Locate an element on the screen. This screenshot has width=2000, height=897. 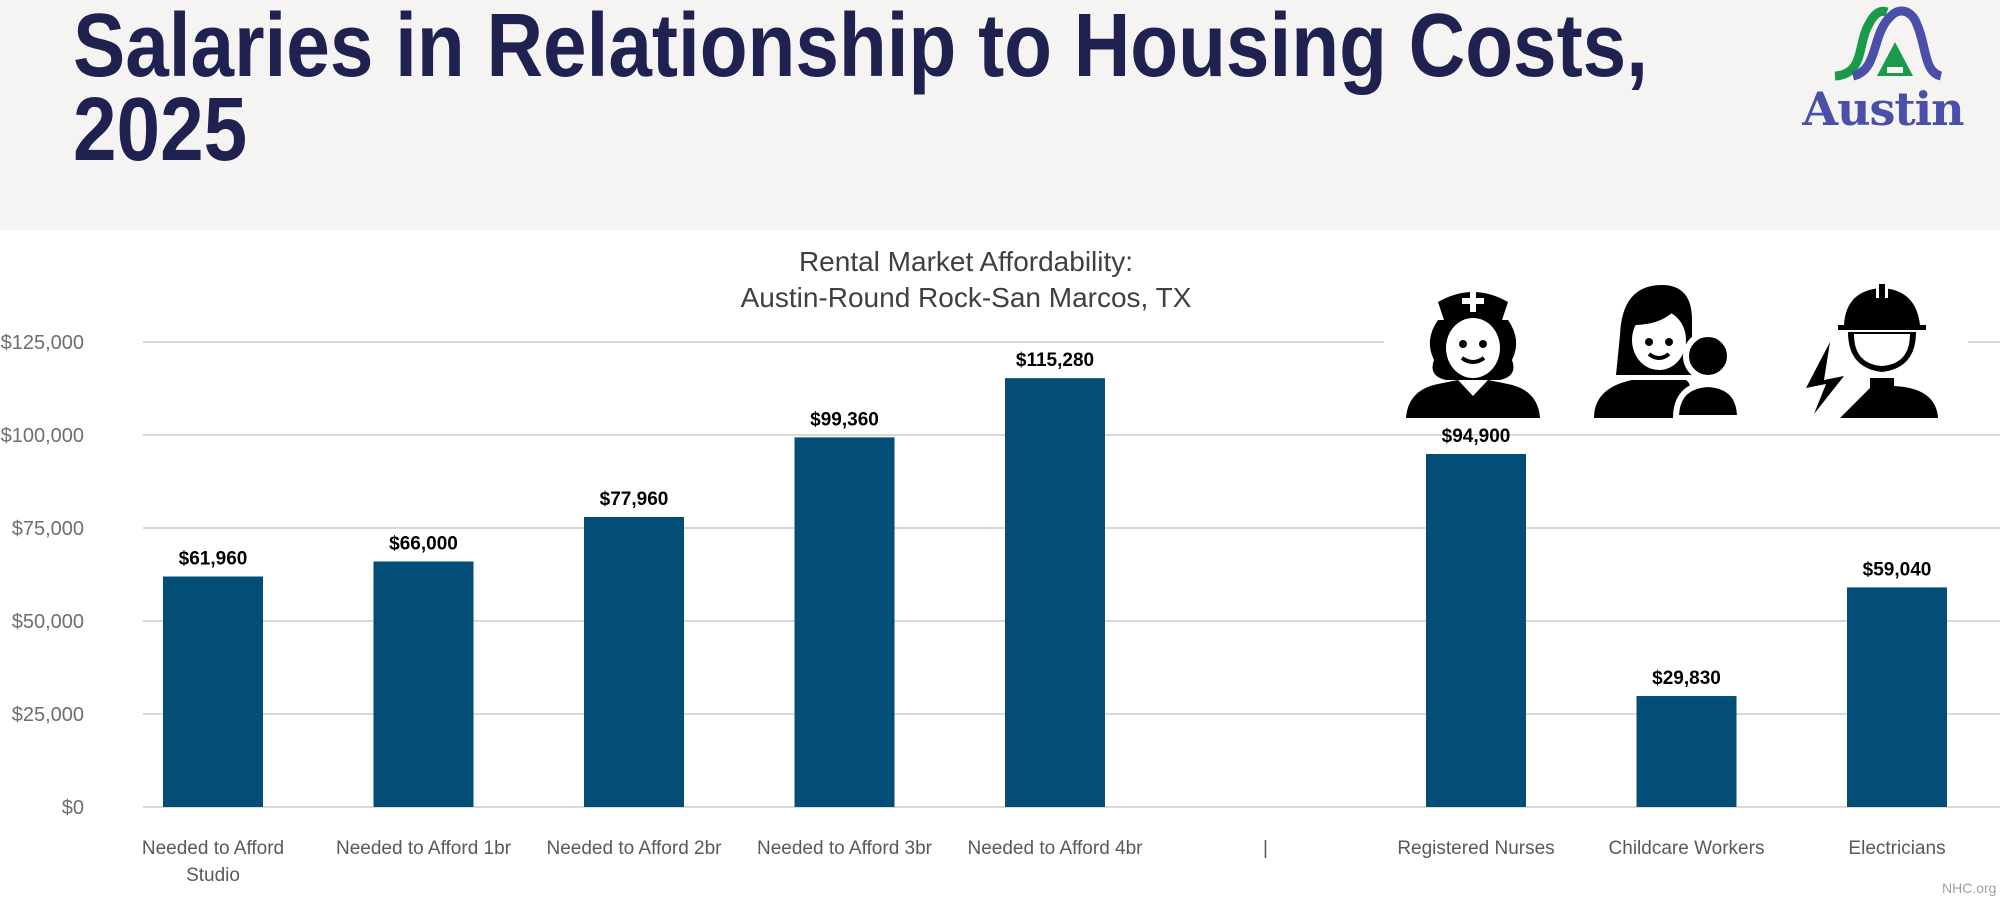
y-tick-label: $100,000 is located at coordinates (42, 436).